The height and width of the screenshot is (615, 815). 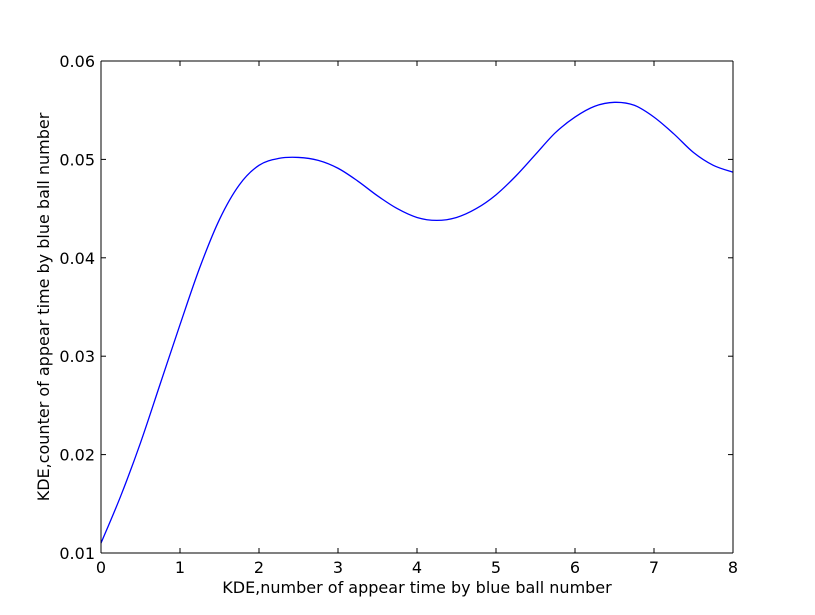 What do you see at coordinates (496, 567) in the screenshot?
I see `x-tick-label: 5` at bounding box center [496, 567].